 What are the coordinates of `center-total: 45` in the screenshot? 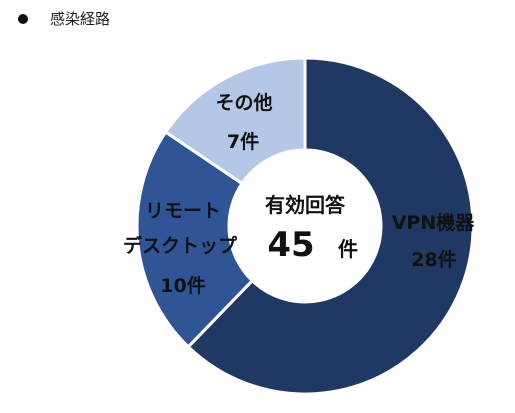 It's located at (290, 245).